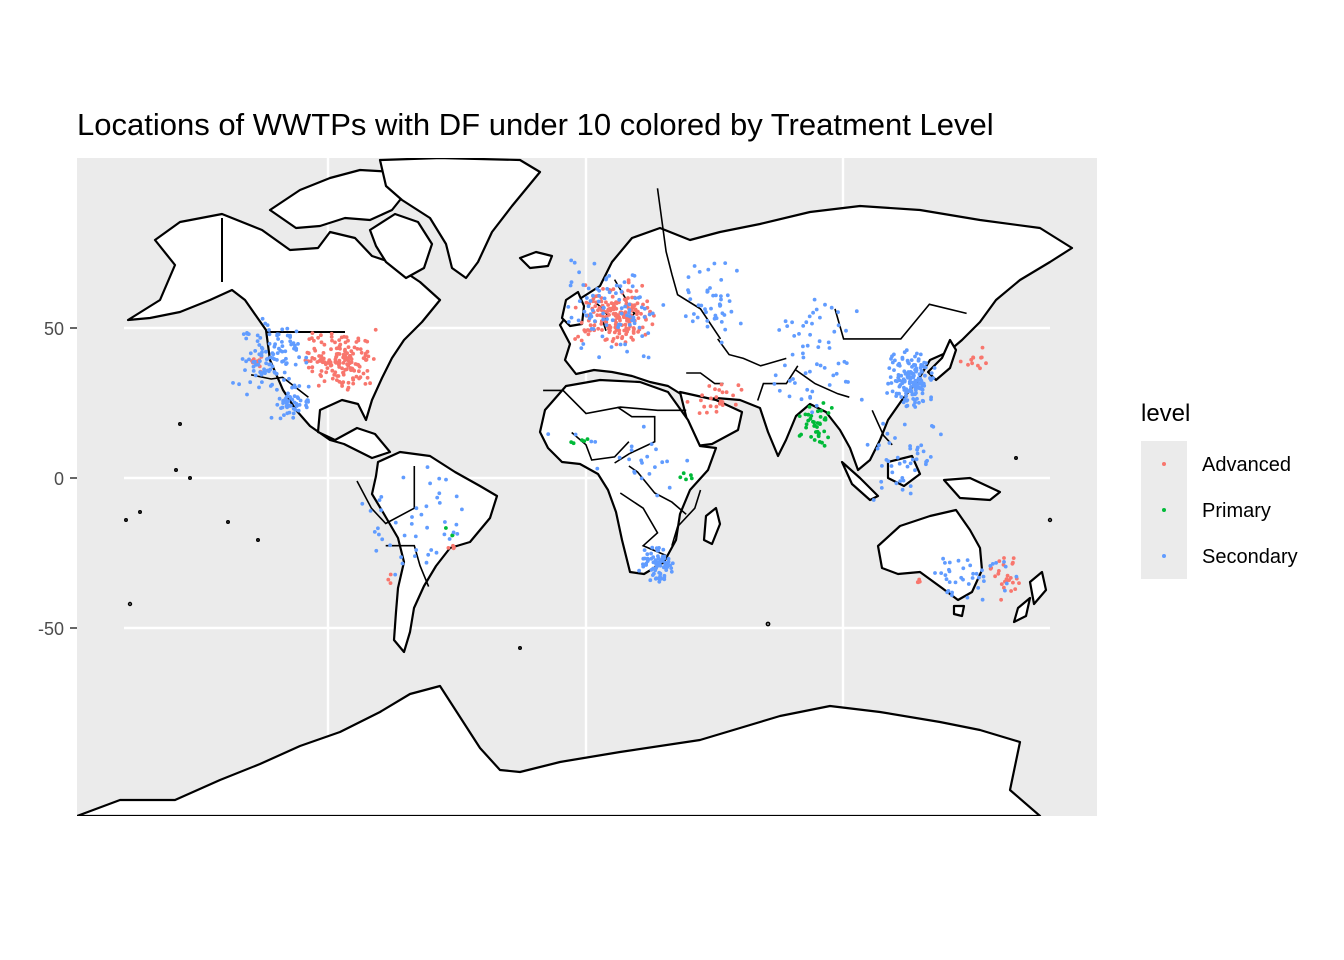  I want to click on legend-label-advanced: Advanced, so click(1246, 465).